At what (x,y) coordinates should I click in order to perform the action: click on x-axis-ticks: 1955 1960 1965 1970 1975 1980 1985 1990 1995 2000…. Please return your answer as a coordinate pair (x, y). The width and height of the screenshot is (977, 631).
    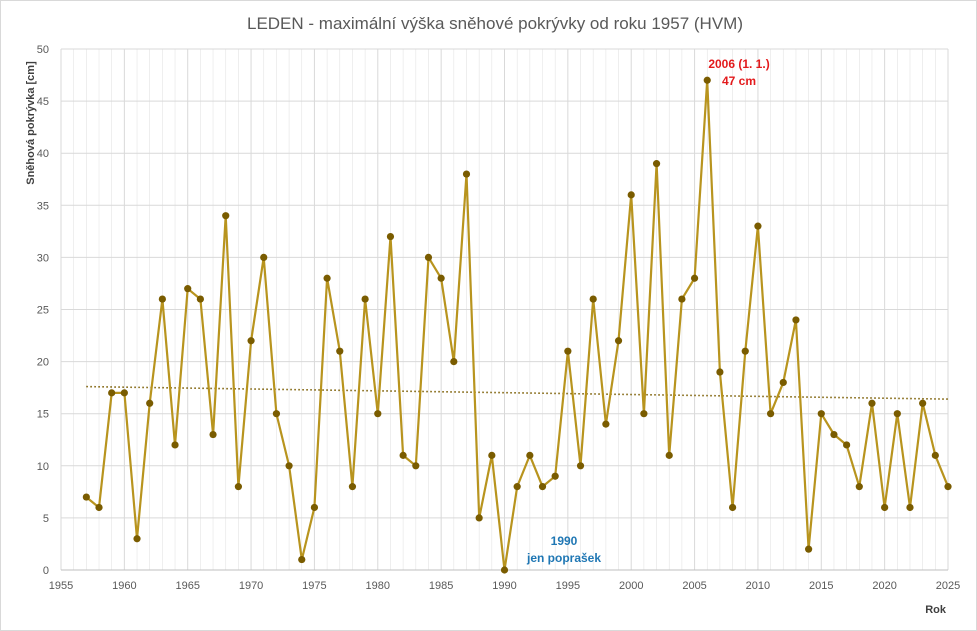
    Looking at the image, I should click on (504, 586).